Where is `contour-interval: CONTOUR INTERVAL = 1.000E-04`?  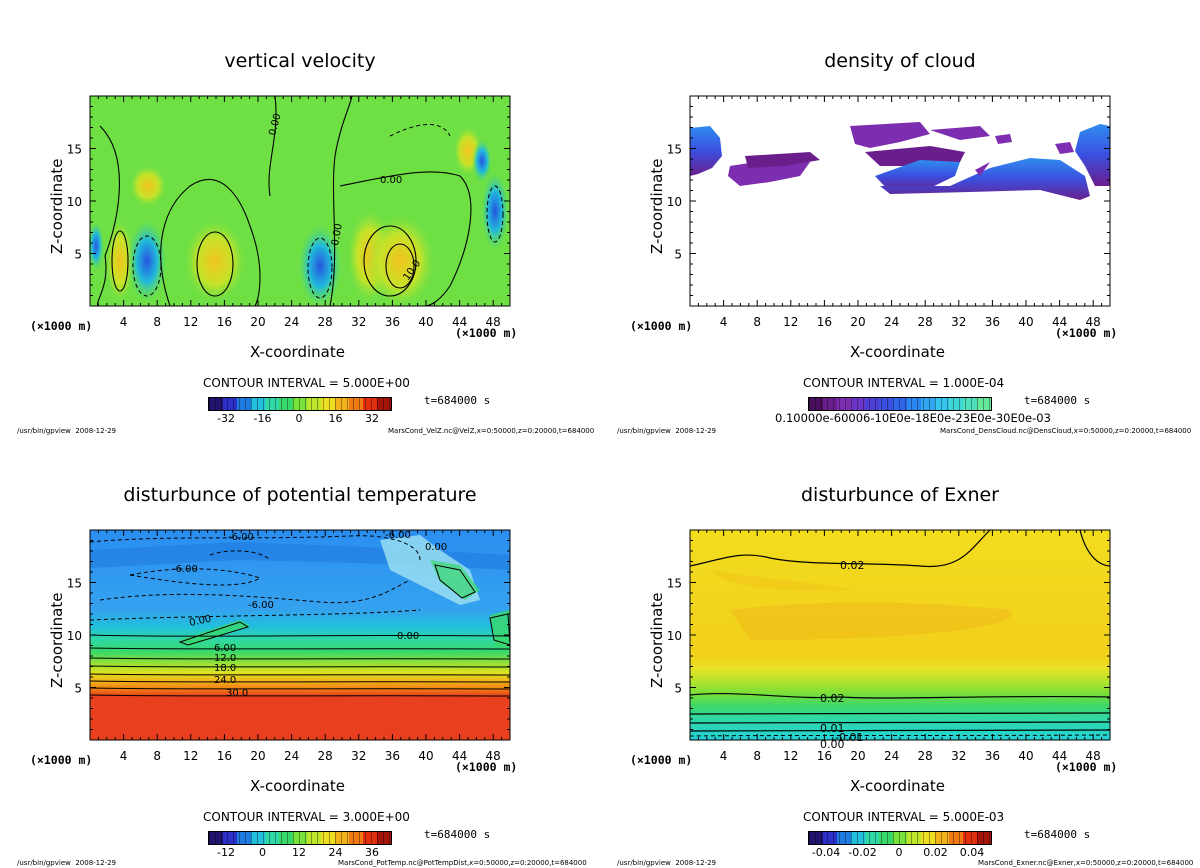
contour-interval: CONTOUR INTERVAL = 1.000E-04 is located at coordinates (904, 383).